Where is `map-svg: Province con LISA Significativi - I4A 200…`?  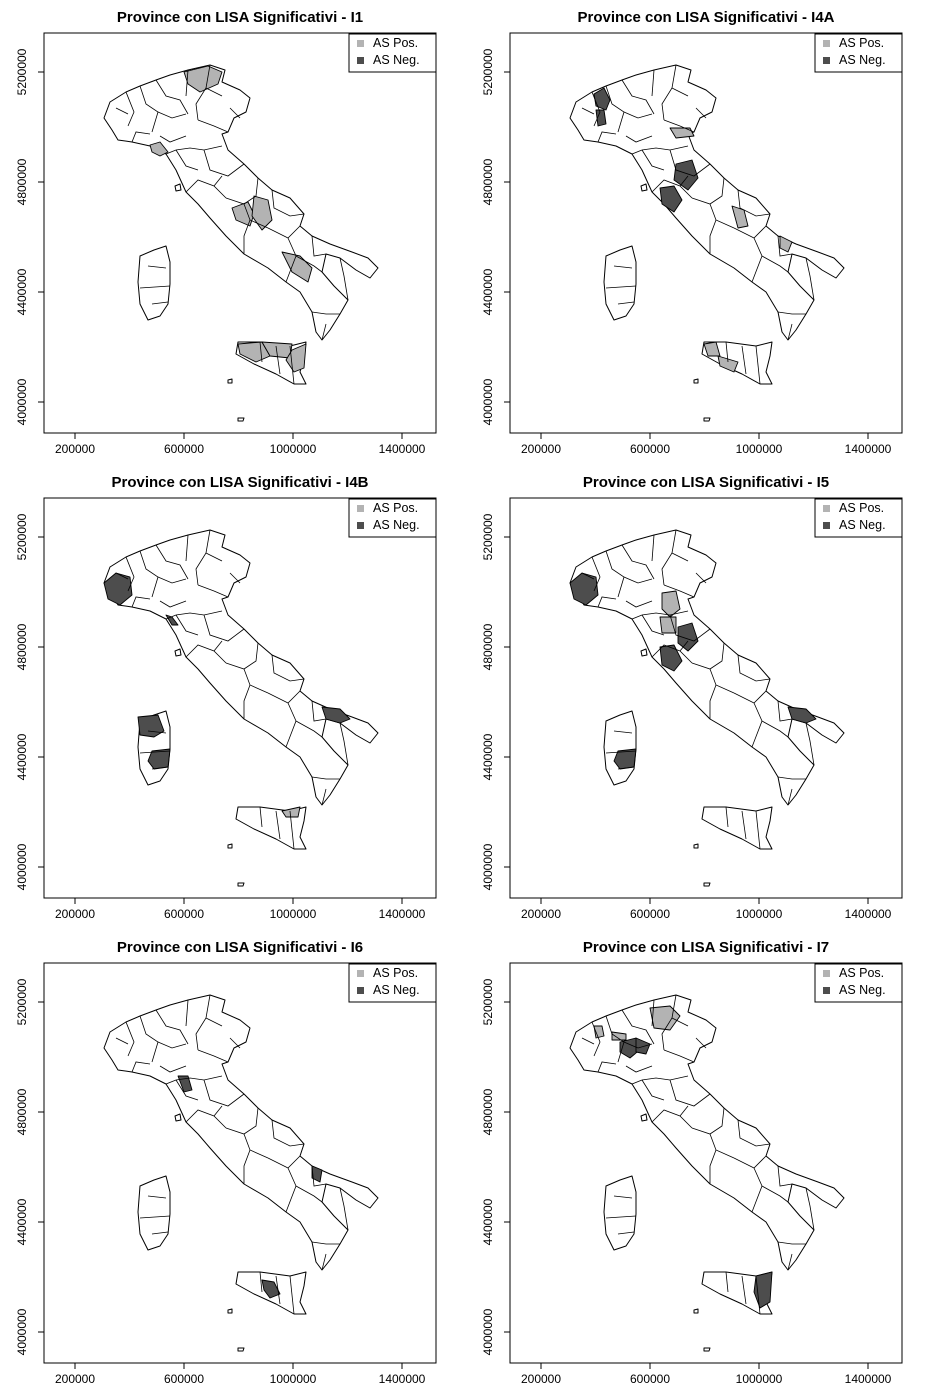
map-svg: Province con LISA Significativi - I4A 200… is located at coordinates (692, 232).